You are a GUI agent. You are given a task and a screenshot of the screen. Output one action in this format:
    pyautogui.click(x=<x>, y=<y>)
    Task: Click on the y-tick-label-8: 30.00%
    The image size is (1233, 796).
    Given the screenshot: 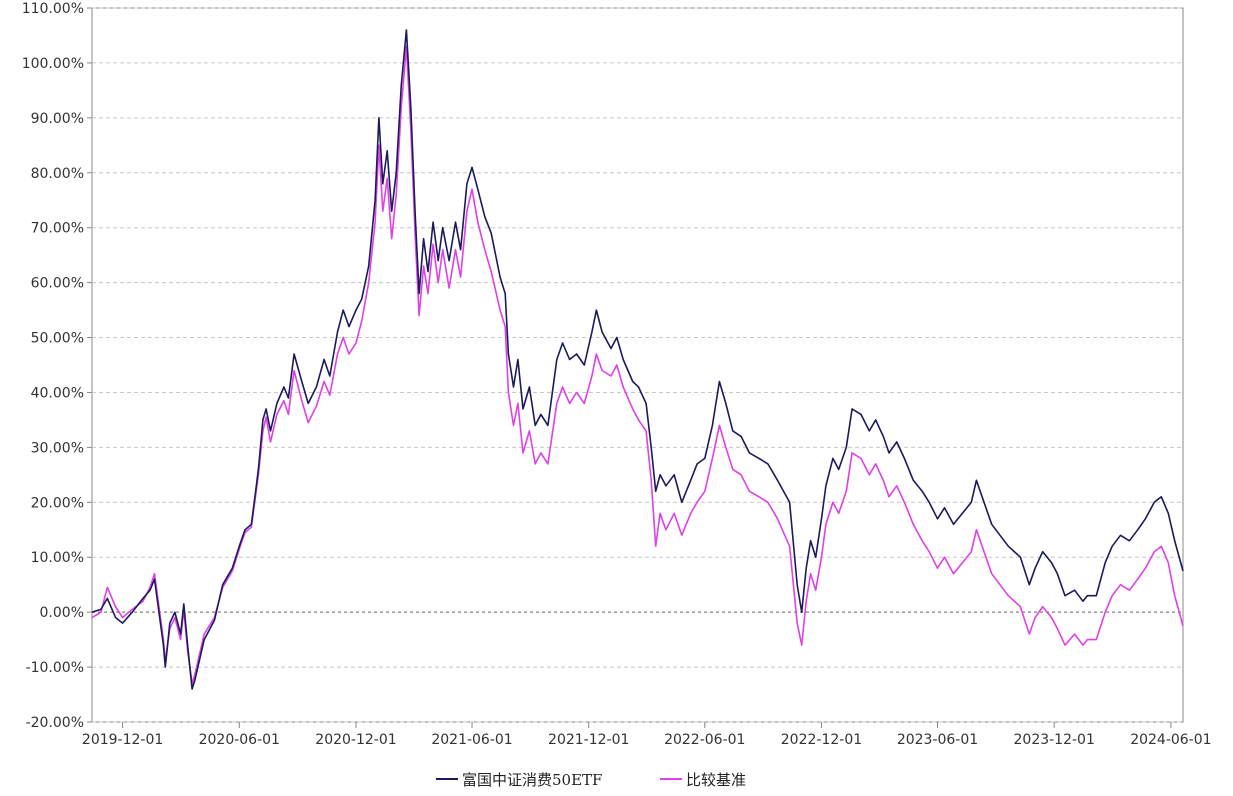 What is the action you would take?
    pyautogui.click(x=57, y=448)
    